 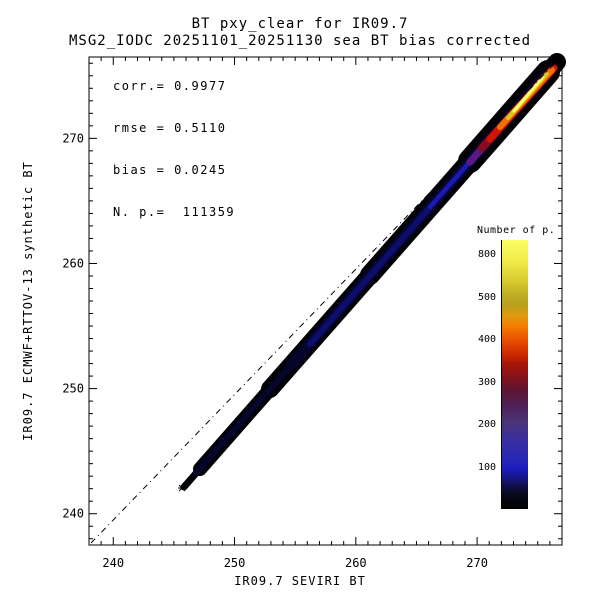 What do you see at coordinates (235, 563) in the screenshot?
I see `x-tick-label: 250` at bounding box center [235, 563].